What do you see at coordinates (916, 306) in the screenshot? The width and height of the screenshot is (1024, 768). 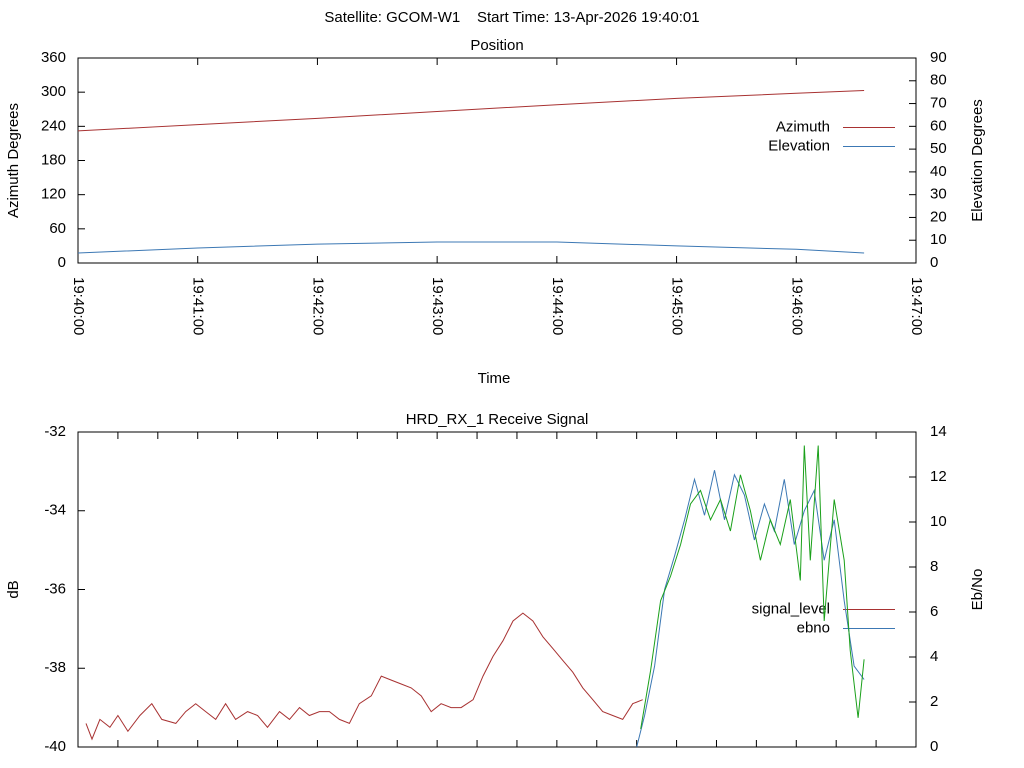 I see `x-tick-label: 19:47:00` at bounding box center [916, 306].